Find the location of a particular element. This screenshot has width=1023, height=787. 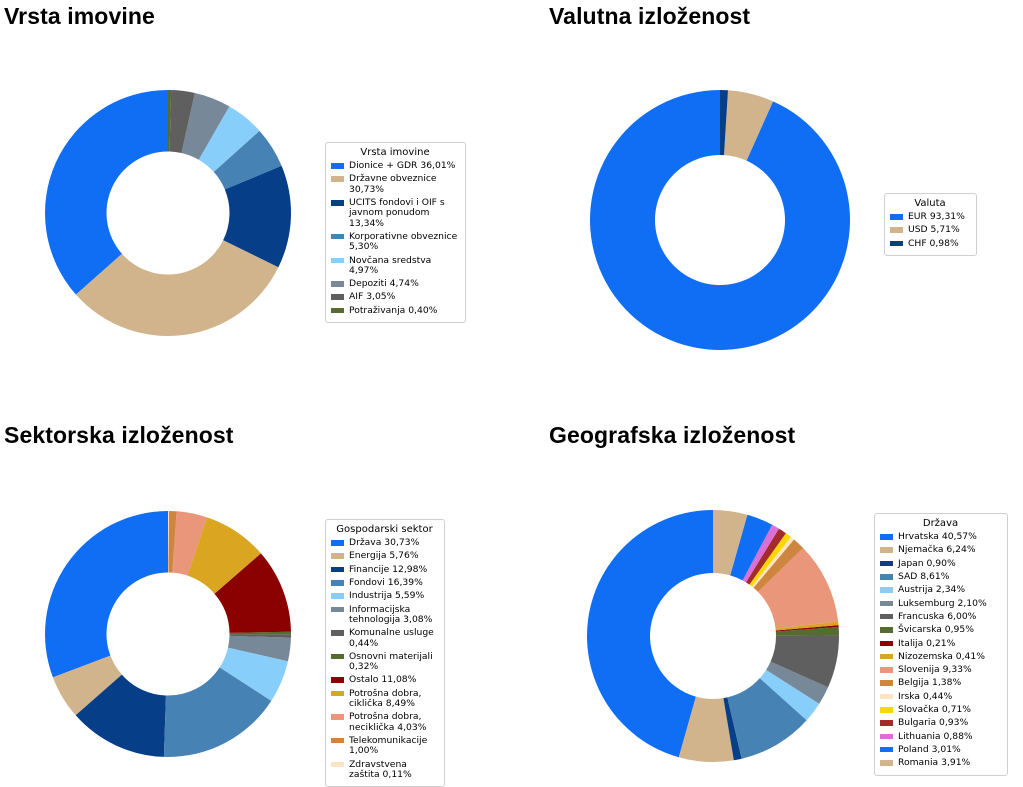

legend-entry: AIF 3,05% is located at coordinates (395, 297).